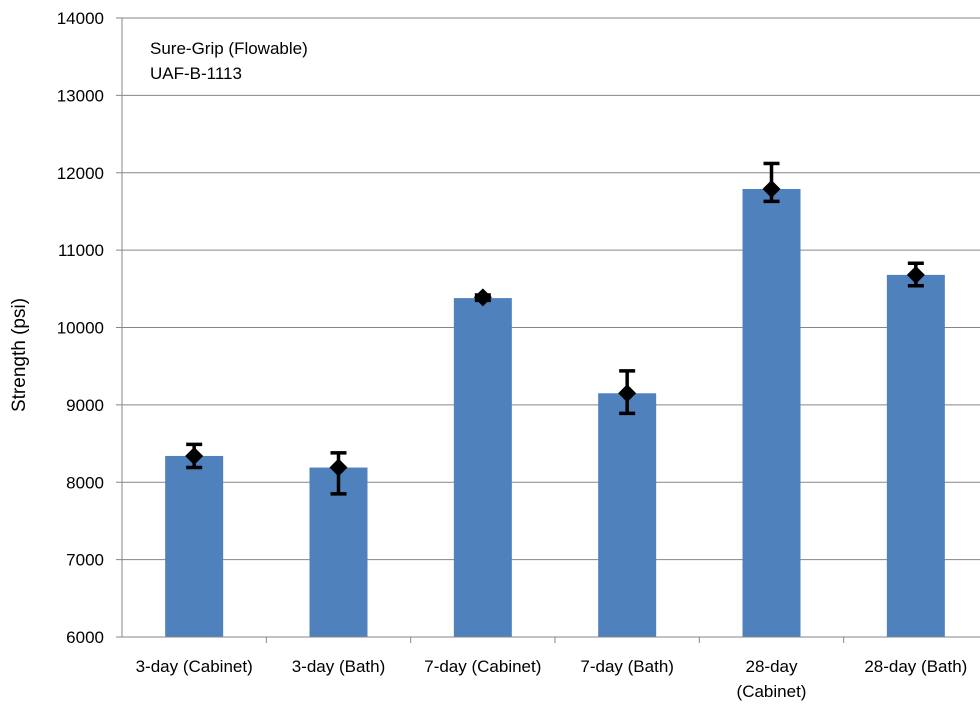 The image size is (980, 704). What do you see at coordinates (85, 482) in the screenshot?
I see `y-tick-label: 8000` at bounding box center [85, 482].